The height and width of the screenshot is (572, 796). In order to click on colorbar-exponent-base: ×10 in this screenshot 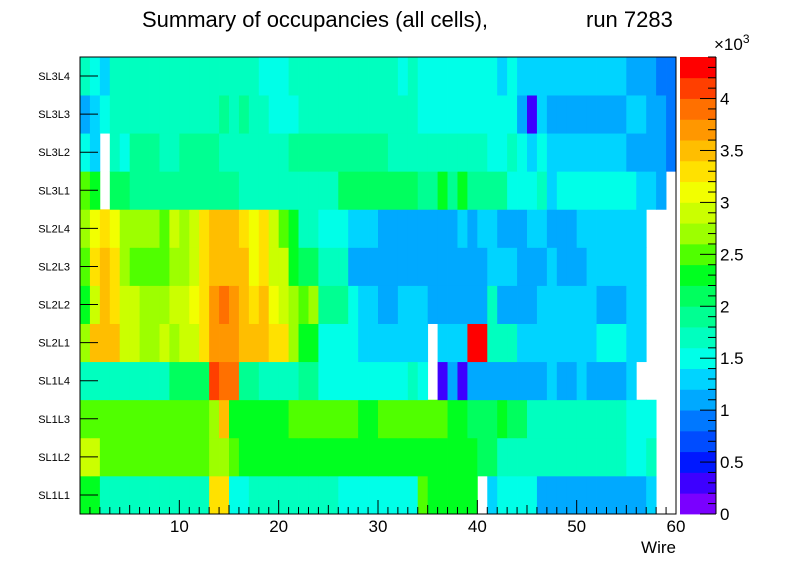, I will do `click(728, 44)`.